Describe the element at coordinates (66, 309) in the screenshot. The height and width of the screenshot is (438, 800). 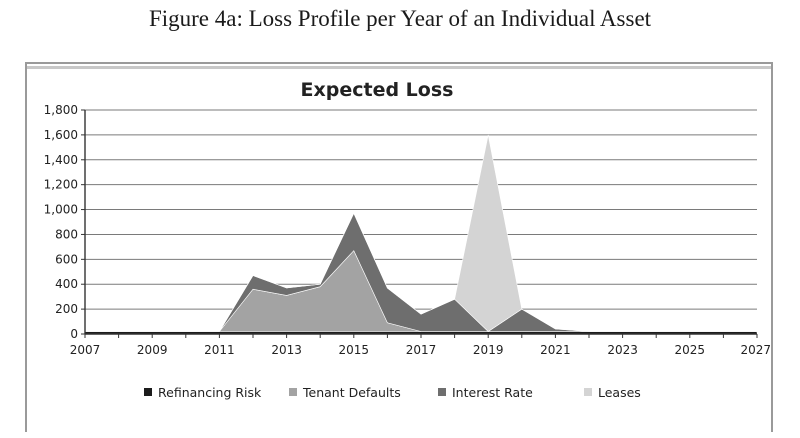
I see `y-tick-label: 200` at that location.